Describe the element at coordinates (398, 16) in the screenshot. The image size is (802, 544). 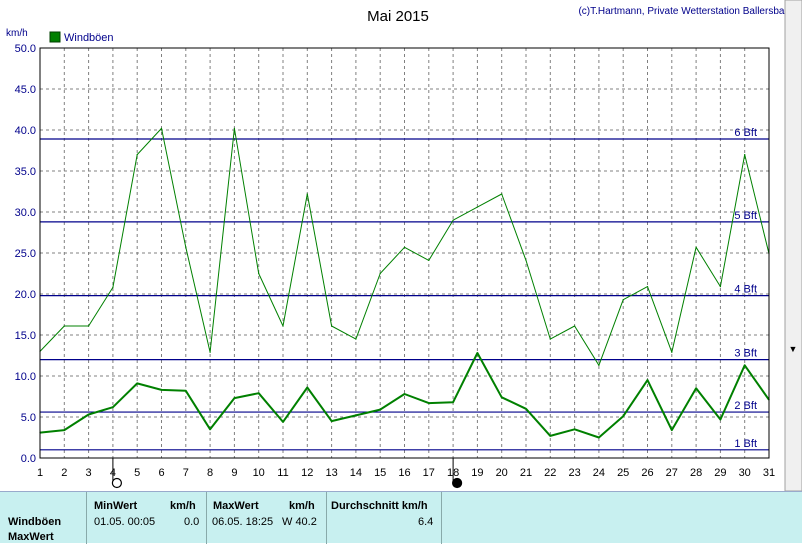
I see `chart-title: Mai 2015` at that location.